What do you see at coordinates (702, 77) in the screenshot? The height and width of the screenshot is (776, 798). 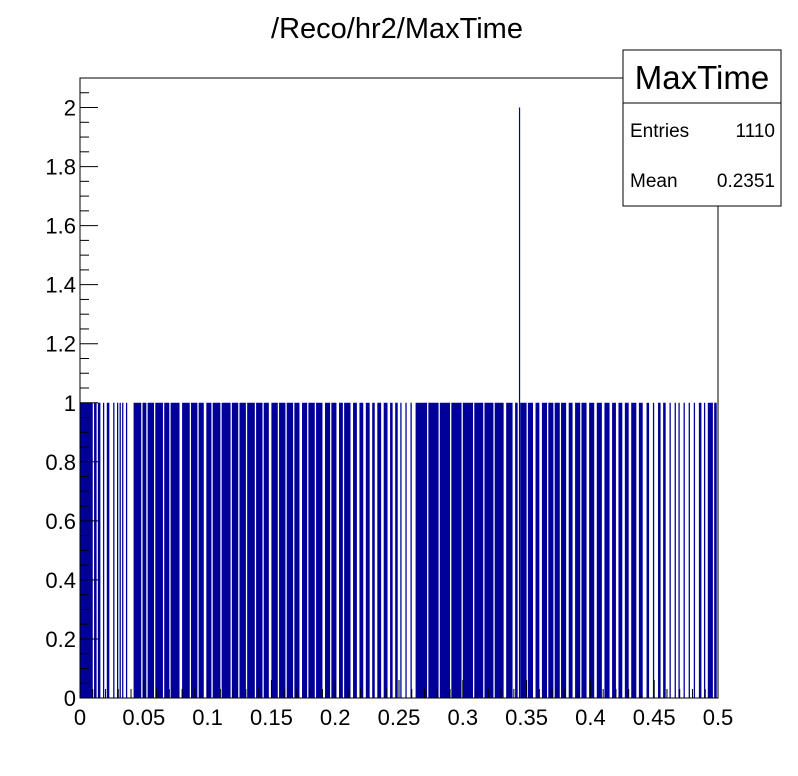 I see `stats-box-title: MaxTime` at bounding box center [702, 77].